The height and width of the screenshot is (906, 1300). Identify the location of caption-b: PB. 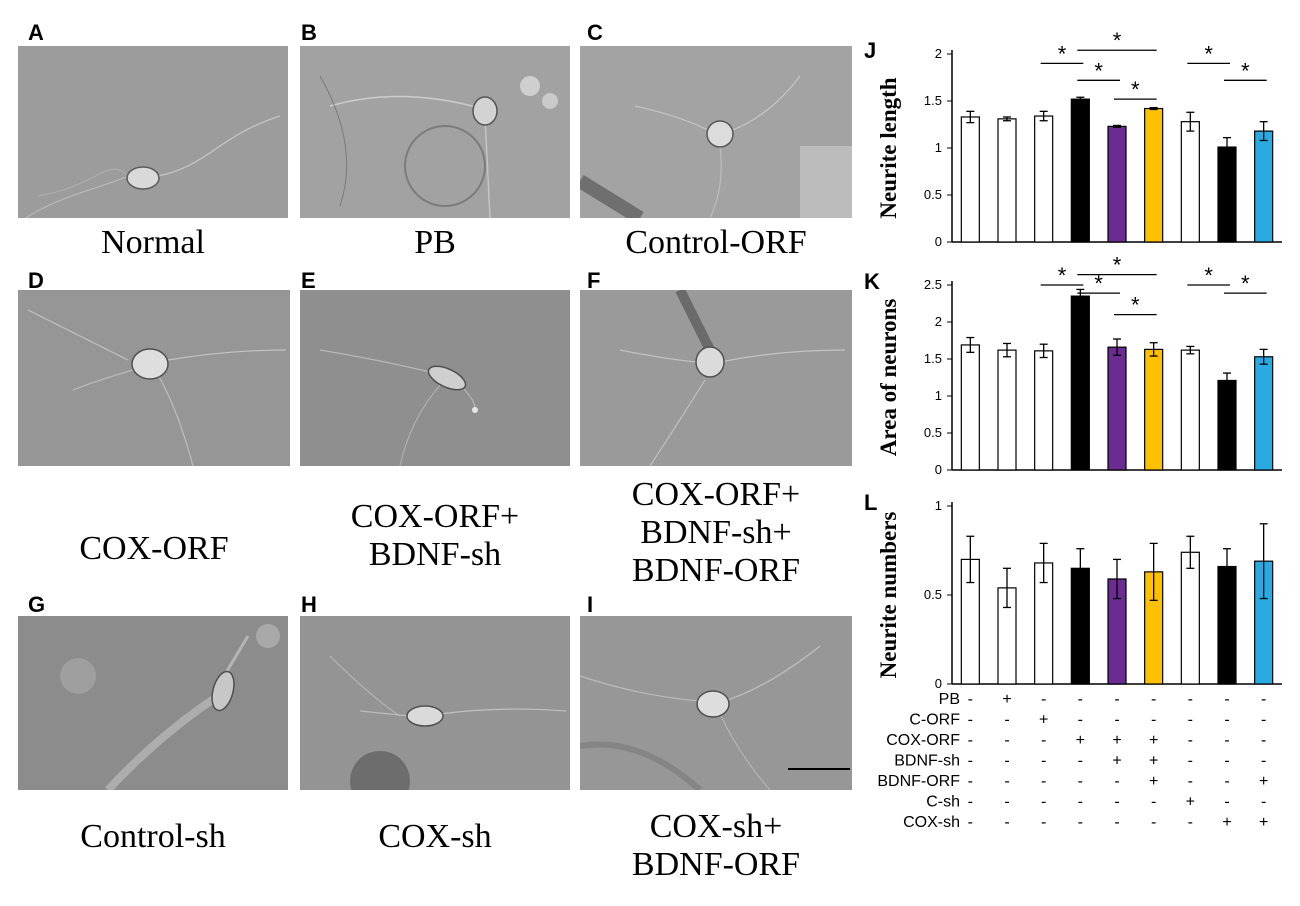
(435, 242).